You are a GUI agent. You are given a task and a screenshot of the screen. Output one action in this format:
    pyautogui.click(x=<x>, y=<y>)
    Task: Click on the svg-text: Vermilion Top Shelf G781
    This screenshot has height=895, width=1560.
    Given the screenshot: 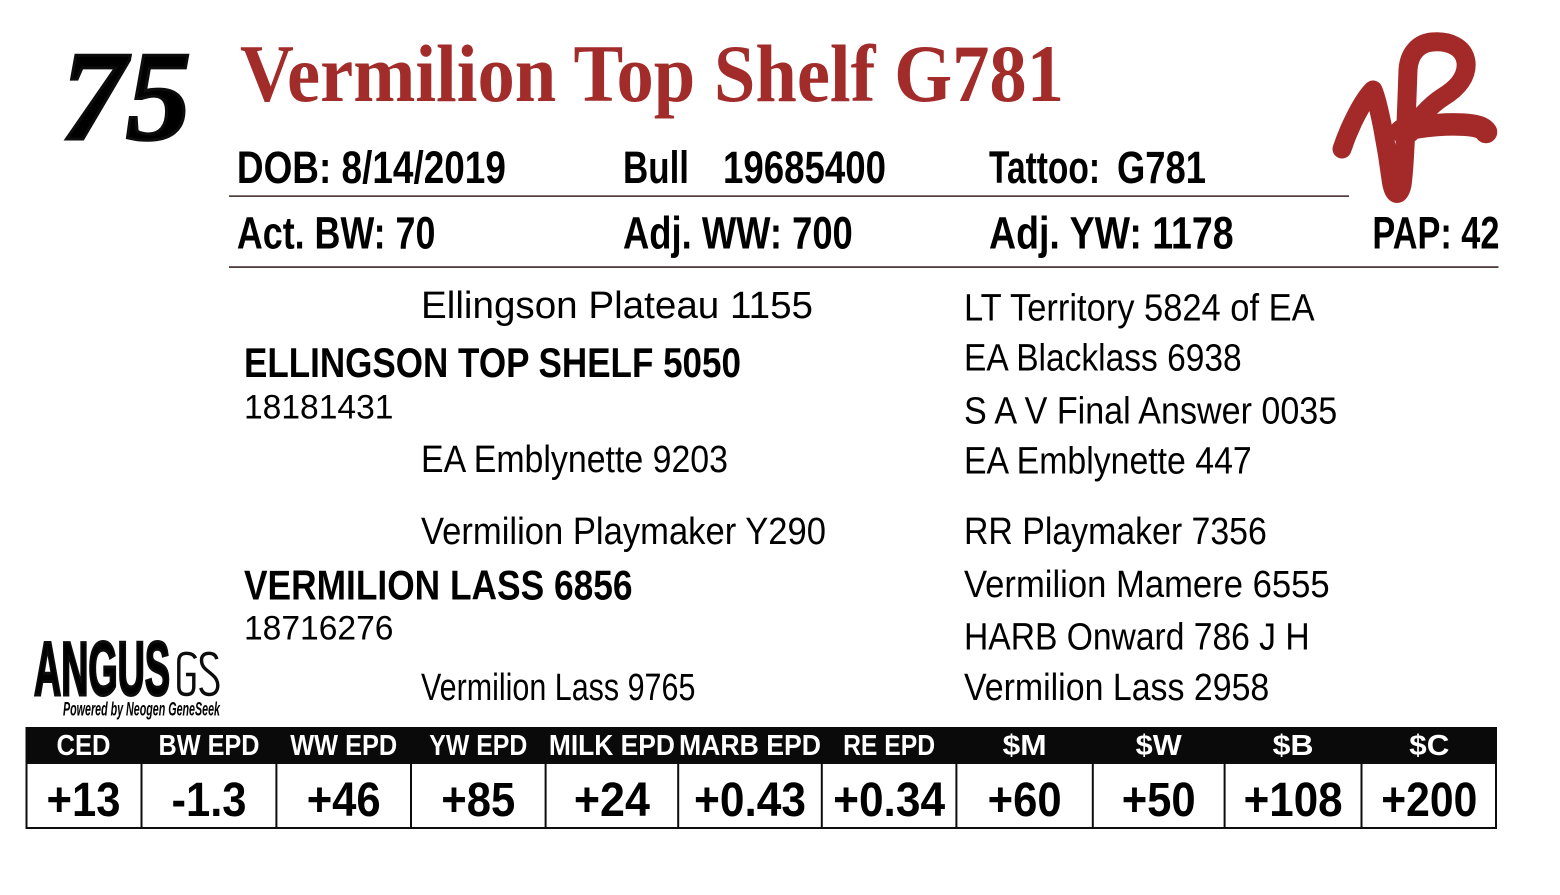 What is the action you would take?
    pyautogui.click(x=652, y=73)
    